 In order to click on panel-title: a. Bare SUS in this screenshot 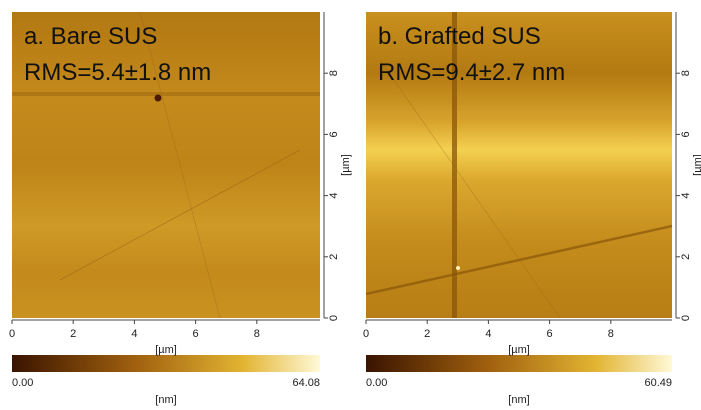, I will do `click(90, 36)`.